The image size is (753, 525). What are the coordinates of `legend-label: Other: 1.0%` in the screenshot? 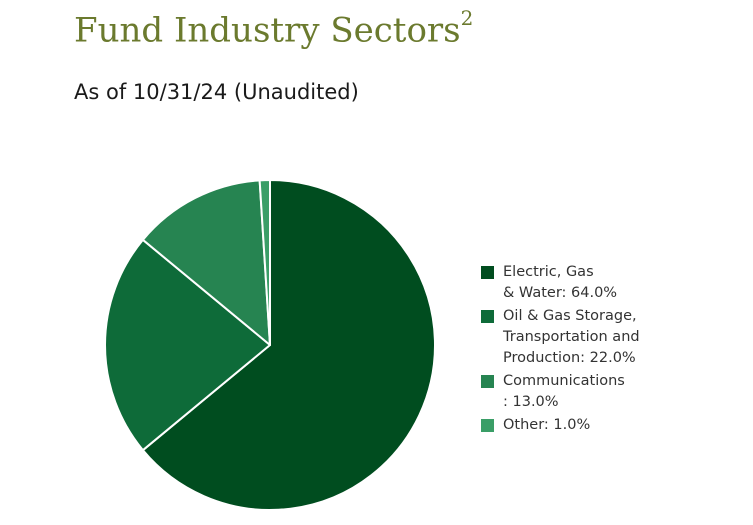 It's located at (547, 425).